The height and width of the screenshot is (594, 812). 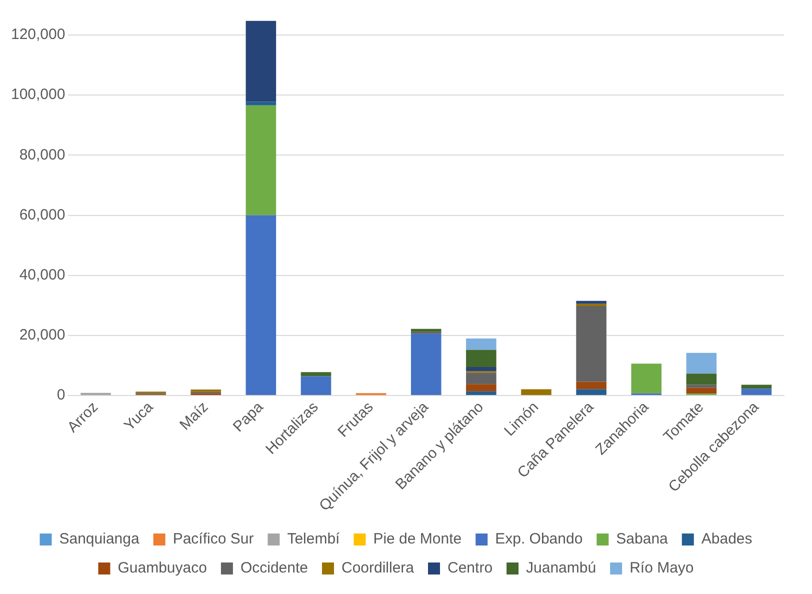 I want to click on y-tick-label: 0, so click(x=61, y=395).